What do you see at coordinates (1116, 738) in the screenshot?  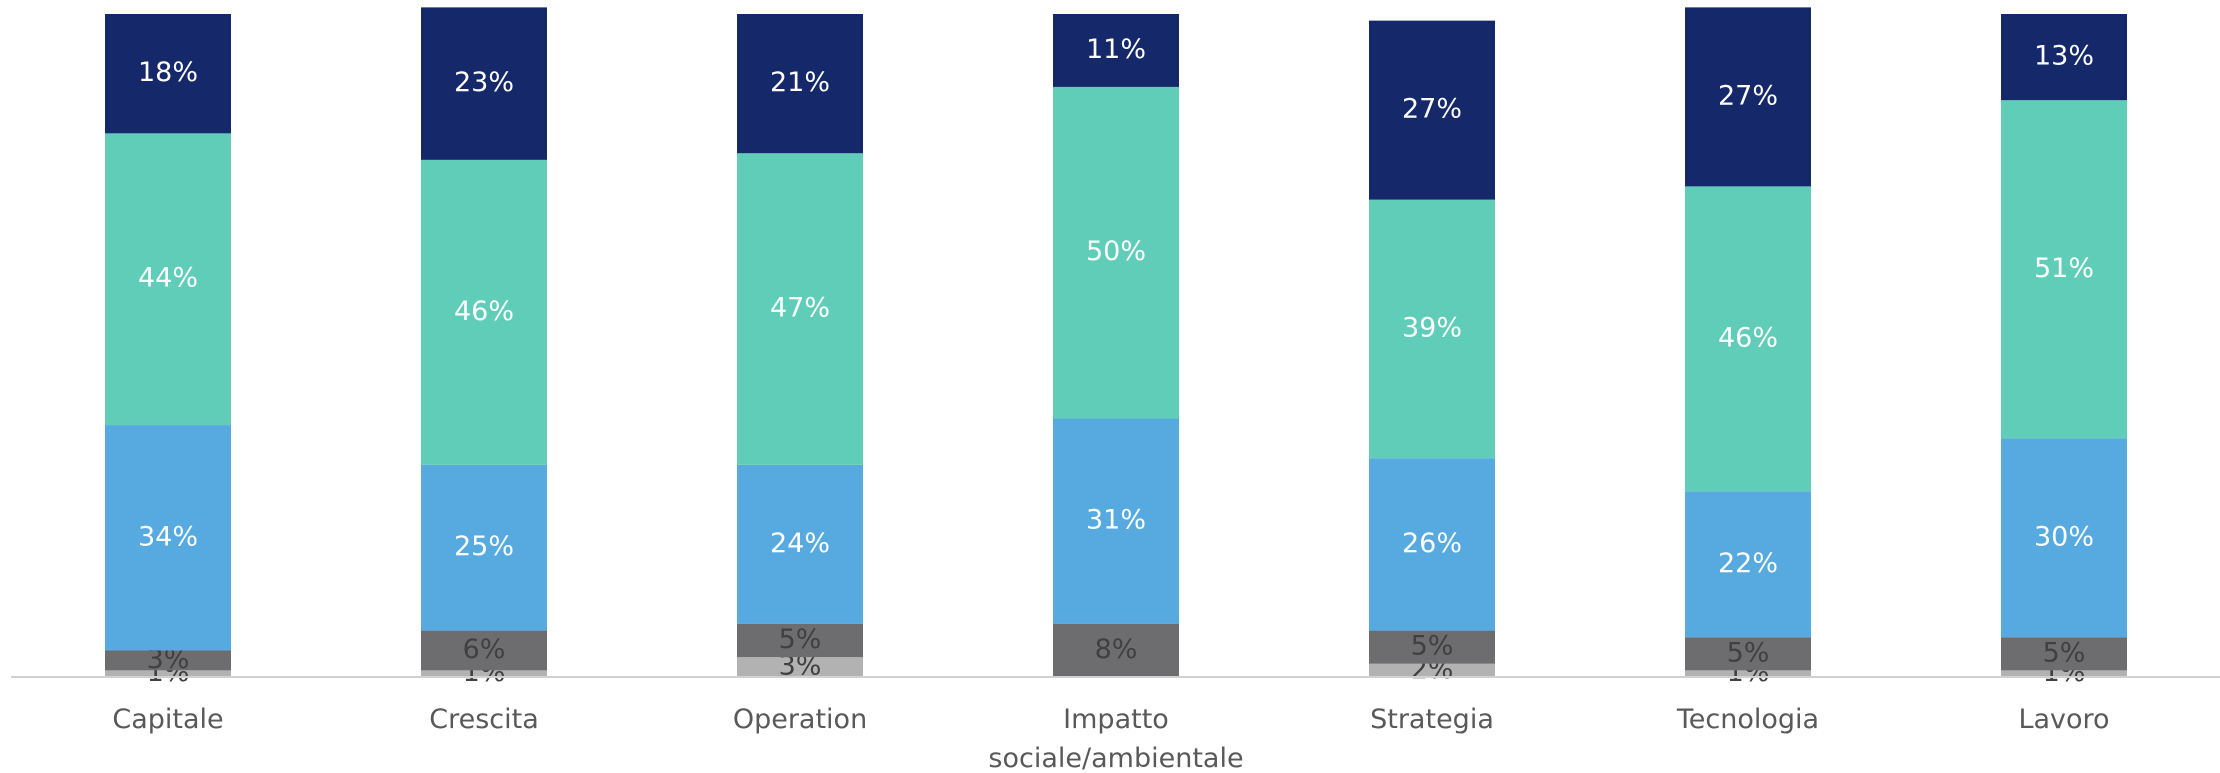 I see `x-tick-label: Impatto sociale/ambientale` at bounding box center [1116, 738].